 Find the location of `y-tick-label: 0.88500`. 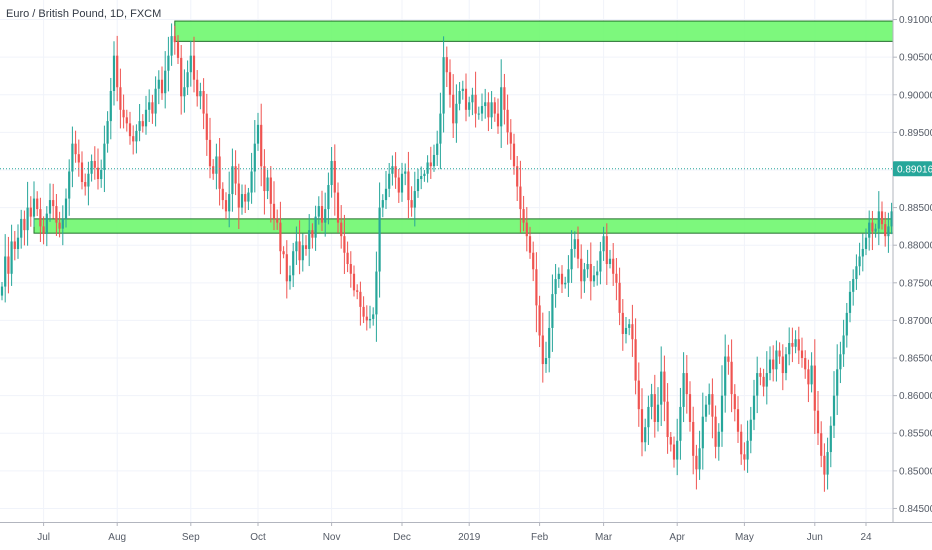

y-tick-label: 0.88500 is located at coordinates (915, 208).